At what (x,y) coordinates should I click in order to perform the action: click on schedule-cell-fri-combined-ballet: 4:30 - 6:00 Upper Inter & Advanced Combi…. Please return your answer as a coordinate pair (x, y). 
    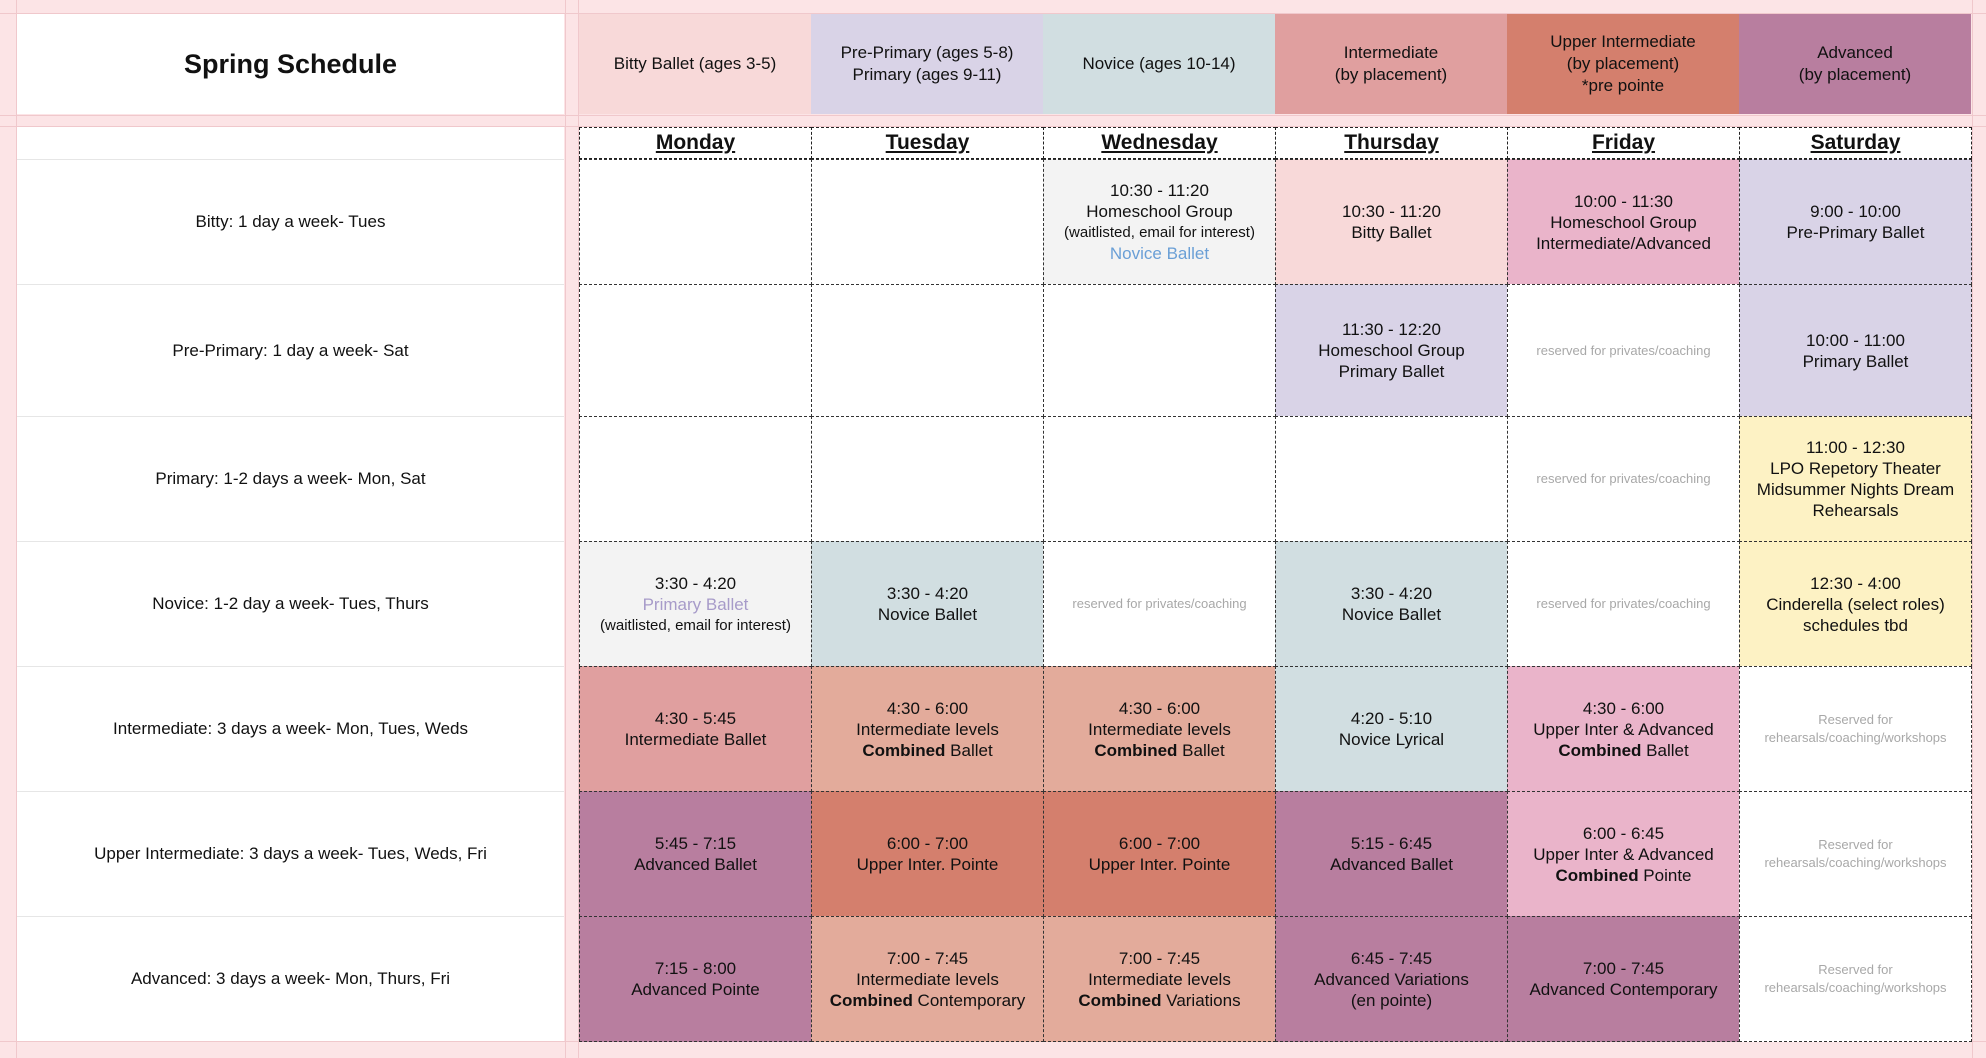
    Looking at the image, I should click on (1623, 729).